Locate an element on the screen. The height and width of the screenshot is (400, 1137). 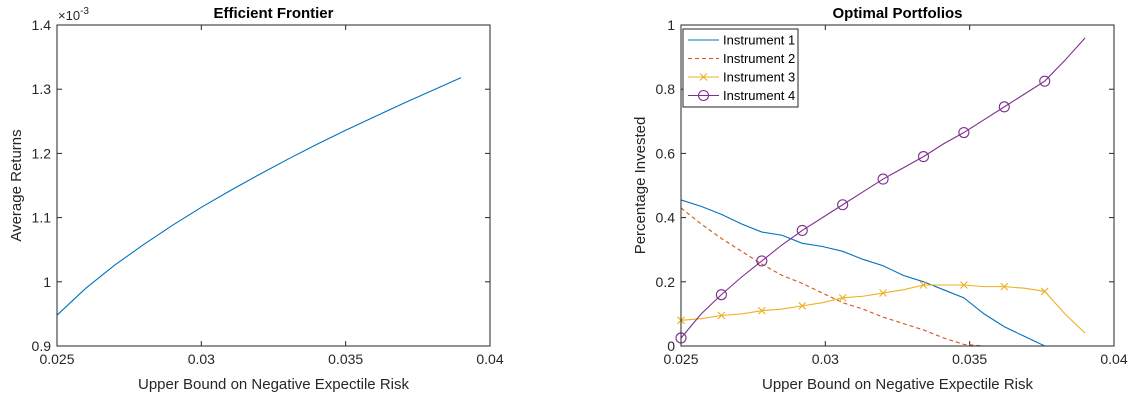
y-exponent-base: ×10 is located at coordinates (69, 15).